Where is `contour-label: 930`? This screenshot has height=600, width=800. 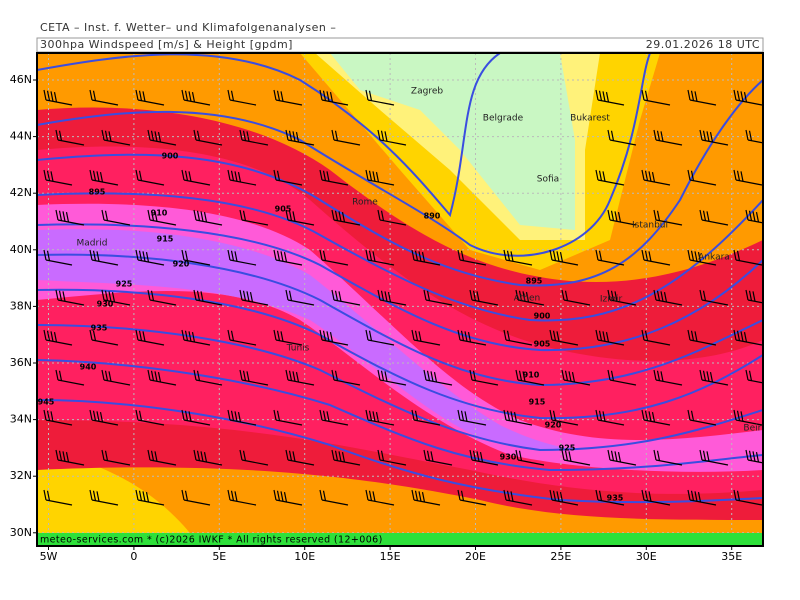
contour-label: 930 is located at coordinates (508, 457).